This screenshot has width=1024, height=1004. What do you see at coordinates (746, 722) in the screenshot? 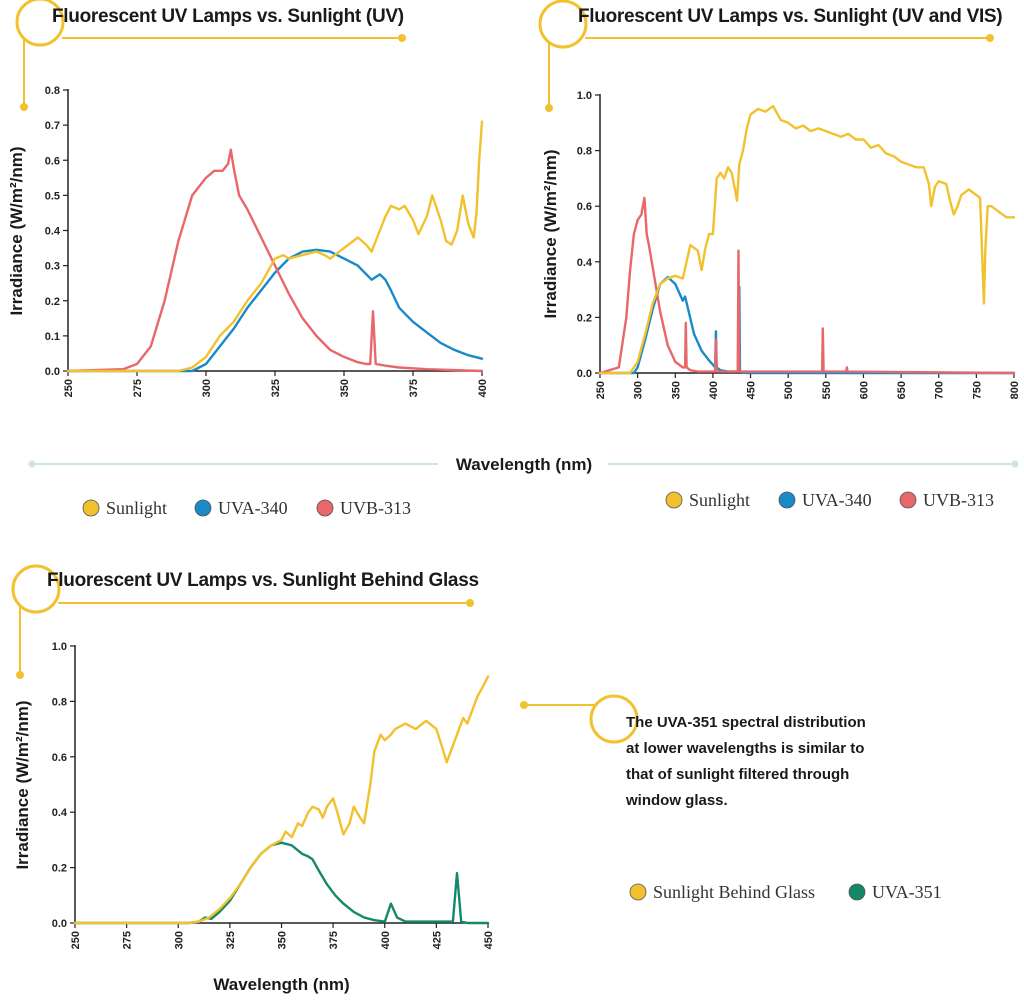
I see `note-line-1: The UVA-351 spectral distribution` at bounding box center [746, 722].